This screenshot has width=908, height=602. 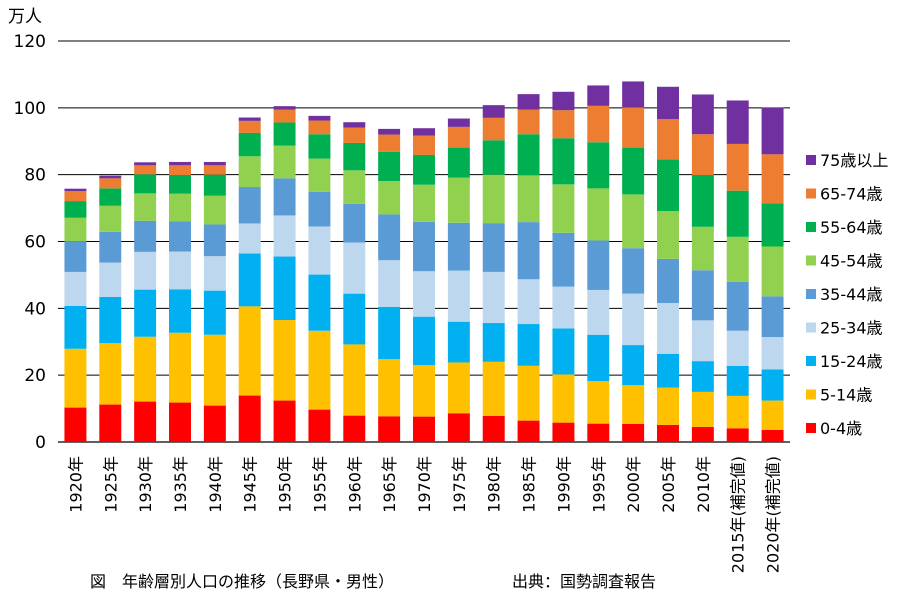 What do you see at coordinates (633, 484) in the screenshot?
I see `x-tick-label: 2000年` at bounding box center [633, 484].